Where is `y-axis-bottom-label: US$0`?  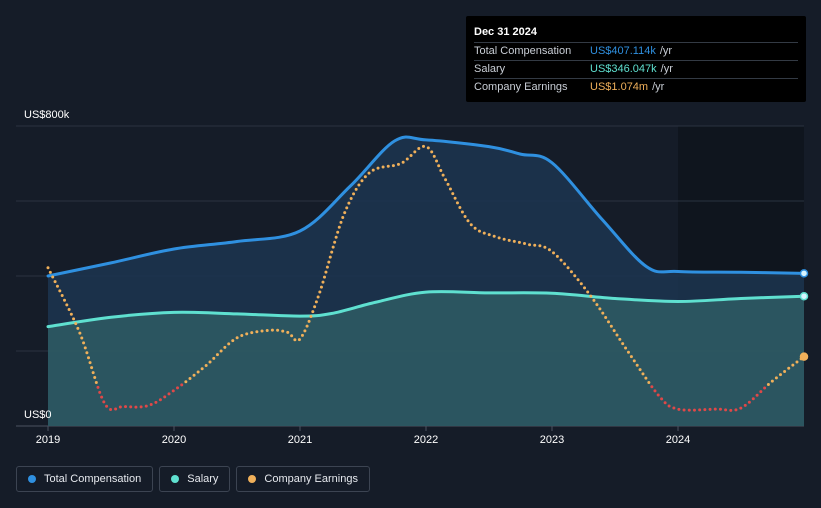 y-axis-bottom-label: US$0 is located at coordinates (38, 415).